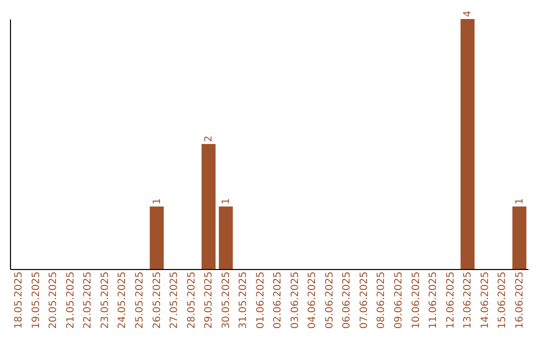  Describe the element at coordinates (122, 300) in the screenshot. I see `x-tick-label: 24.05.2025` at that location.